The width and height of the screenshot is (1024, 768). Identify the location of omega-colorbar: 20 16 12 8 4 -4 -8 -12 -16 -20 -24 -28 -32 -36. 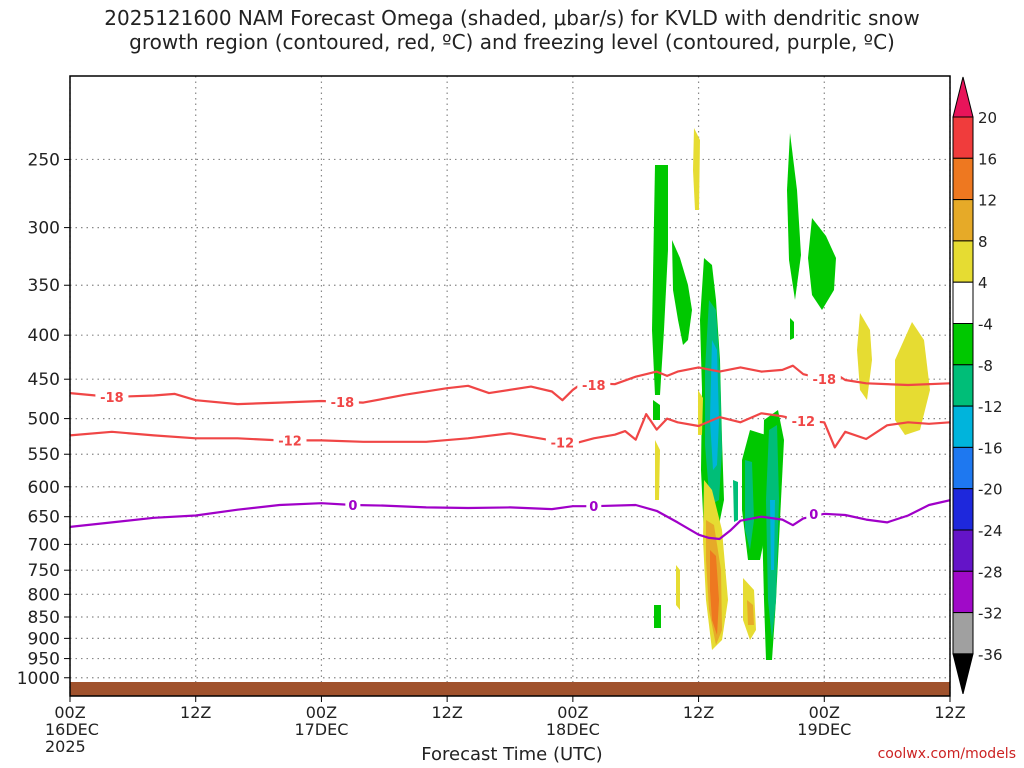
(977, 385).